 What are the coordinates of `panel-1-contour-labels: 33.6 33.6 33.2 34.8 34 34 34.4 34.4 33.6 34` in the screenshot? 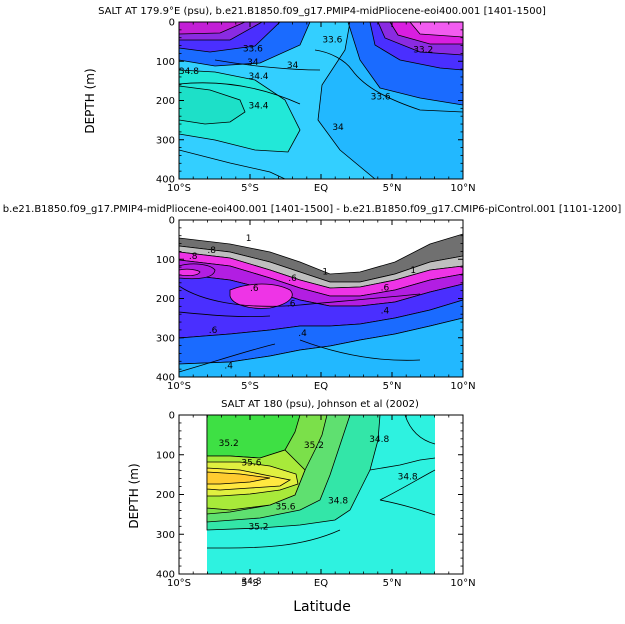 It's located at (306, 84).